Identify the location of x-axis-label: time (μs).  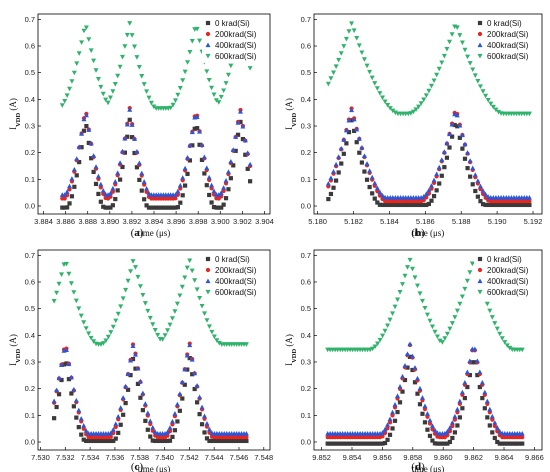
(428, 233).